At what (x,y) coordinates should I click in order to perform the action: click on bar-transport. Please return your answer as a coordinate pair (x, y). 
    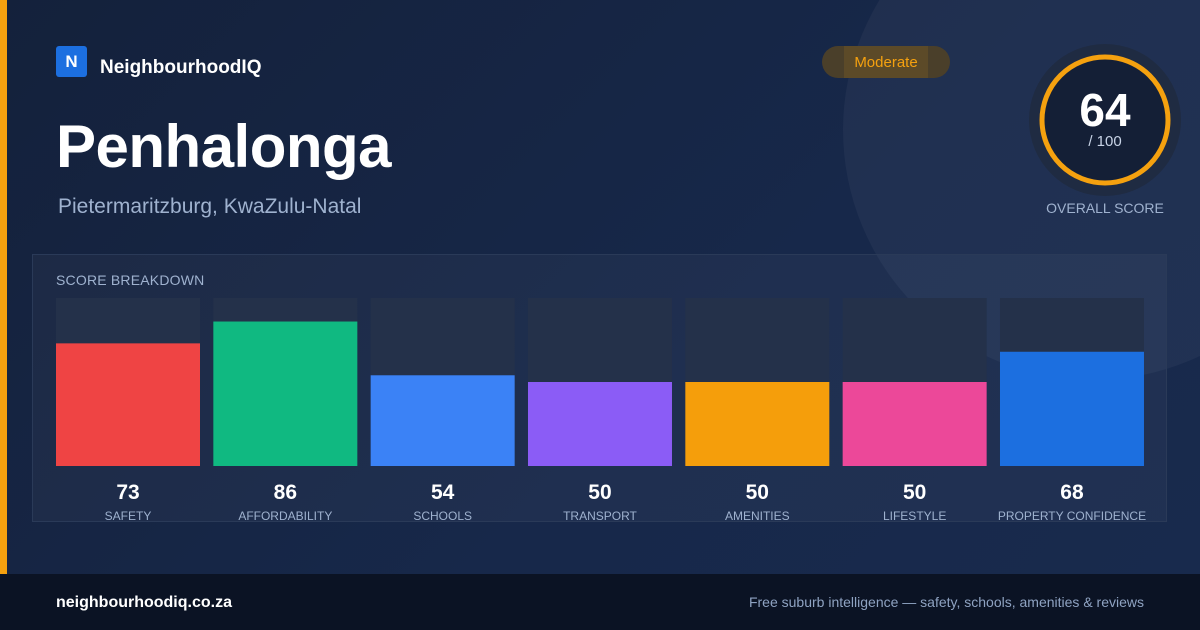
    Looking at the image, I should click on (599, 424).